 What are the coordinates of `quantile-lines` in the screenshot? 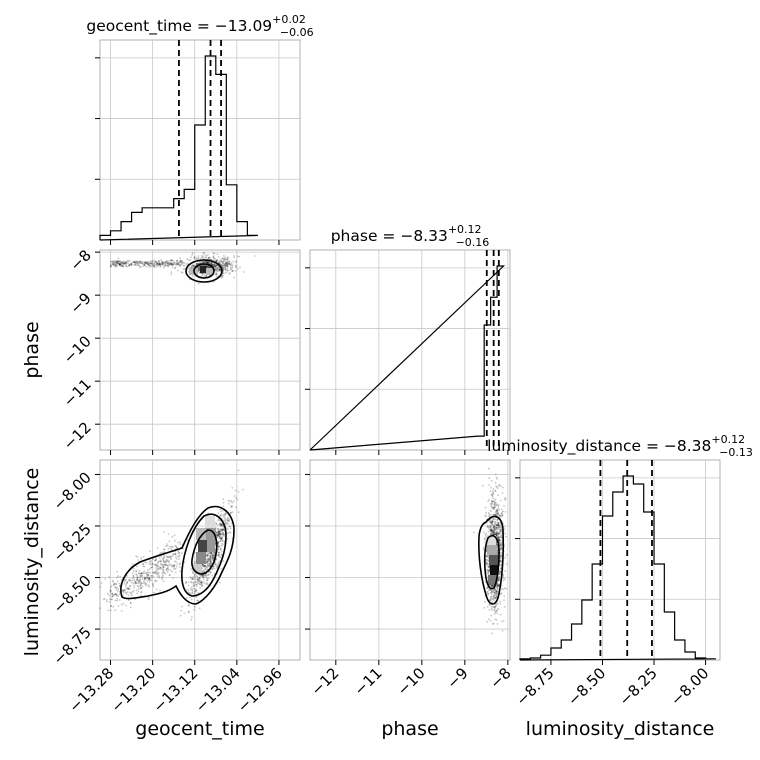 It's located at (492, 350).